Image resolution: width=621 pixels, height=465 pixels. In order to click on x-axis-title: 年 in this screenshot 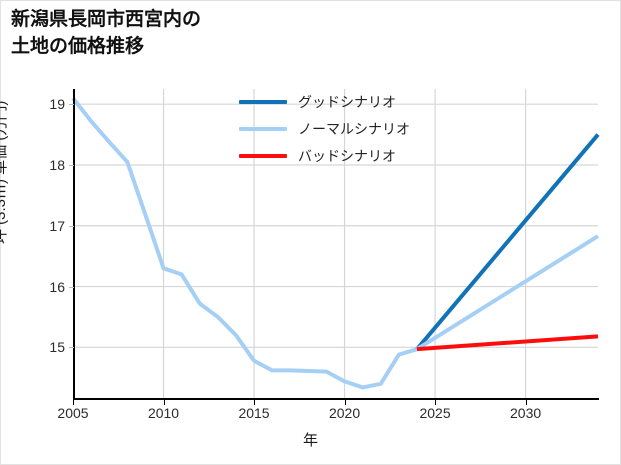, I will do `click(310, 440)`.